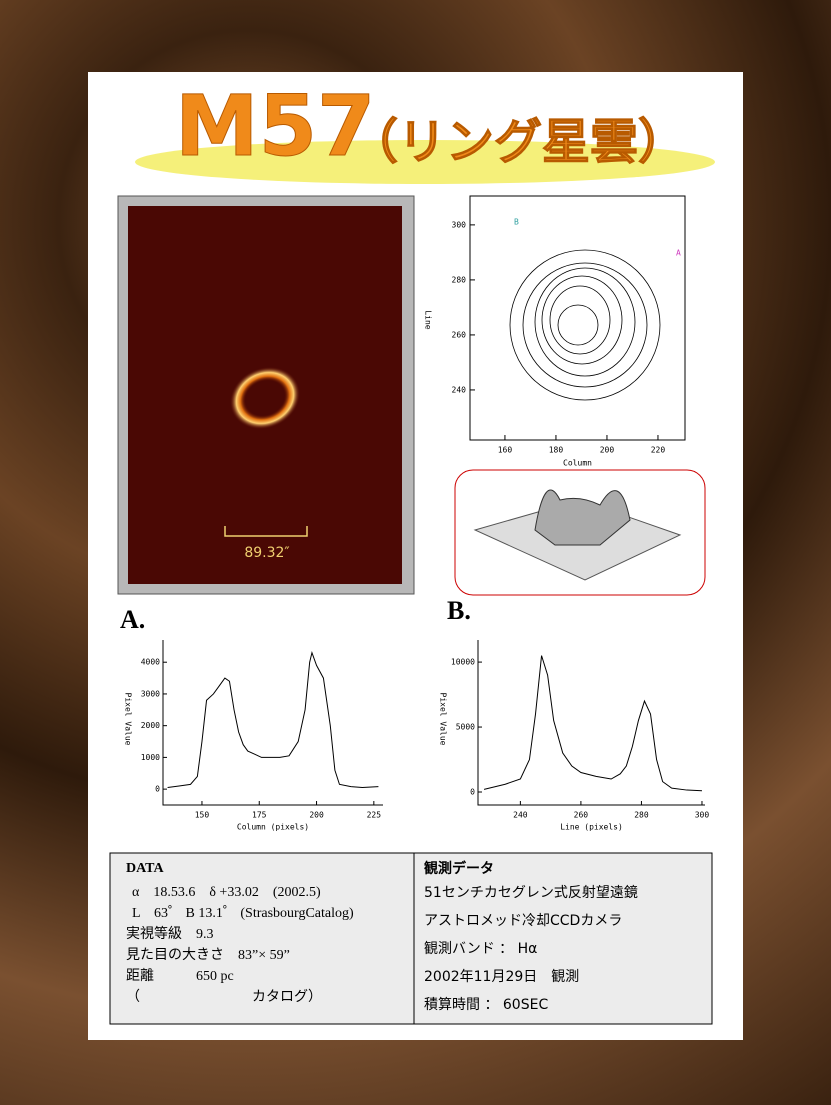 This screenshot has height=1105, width=831. I want to click on y-axis-label: Line, so click(428, 319).